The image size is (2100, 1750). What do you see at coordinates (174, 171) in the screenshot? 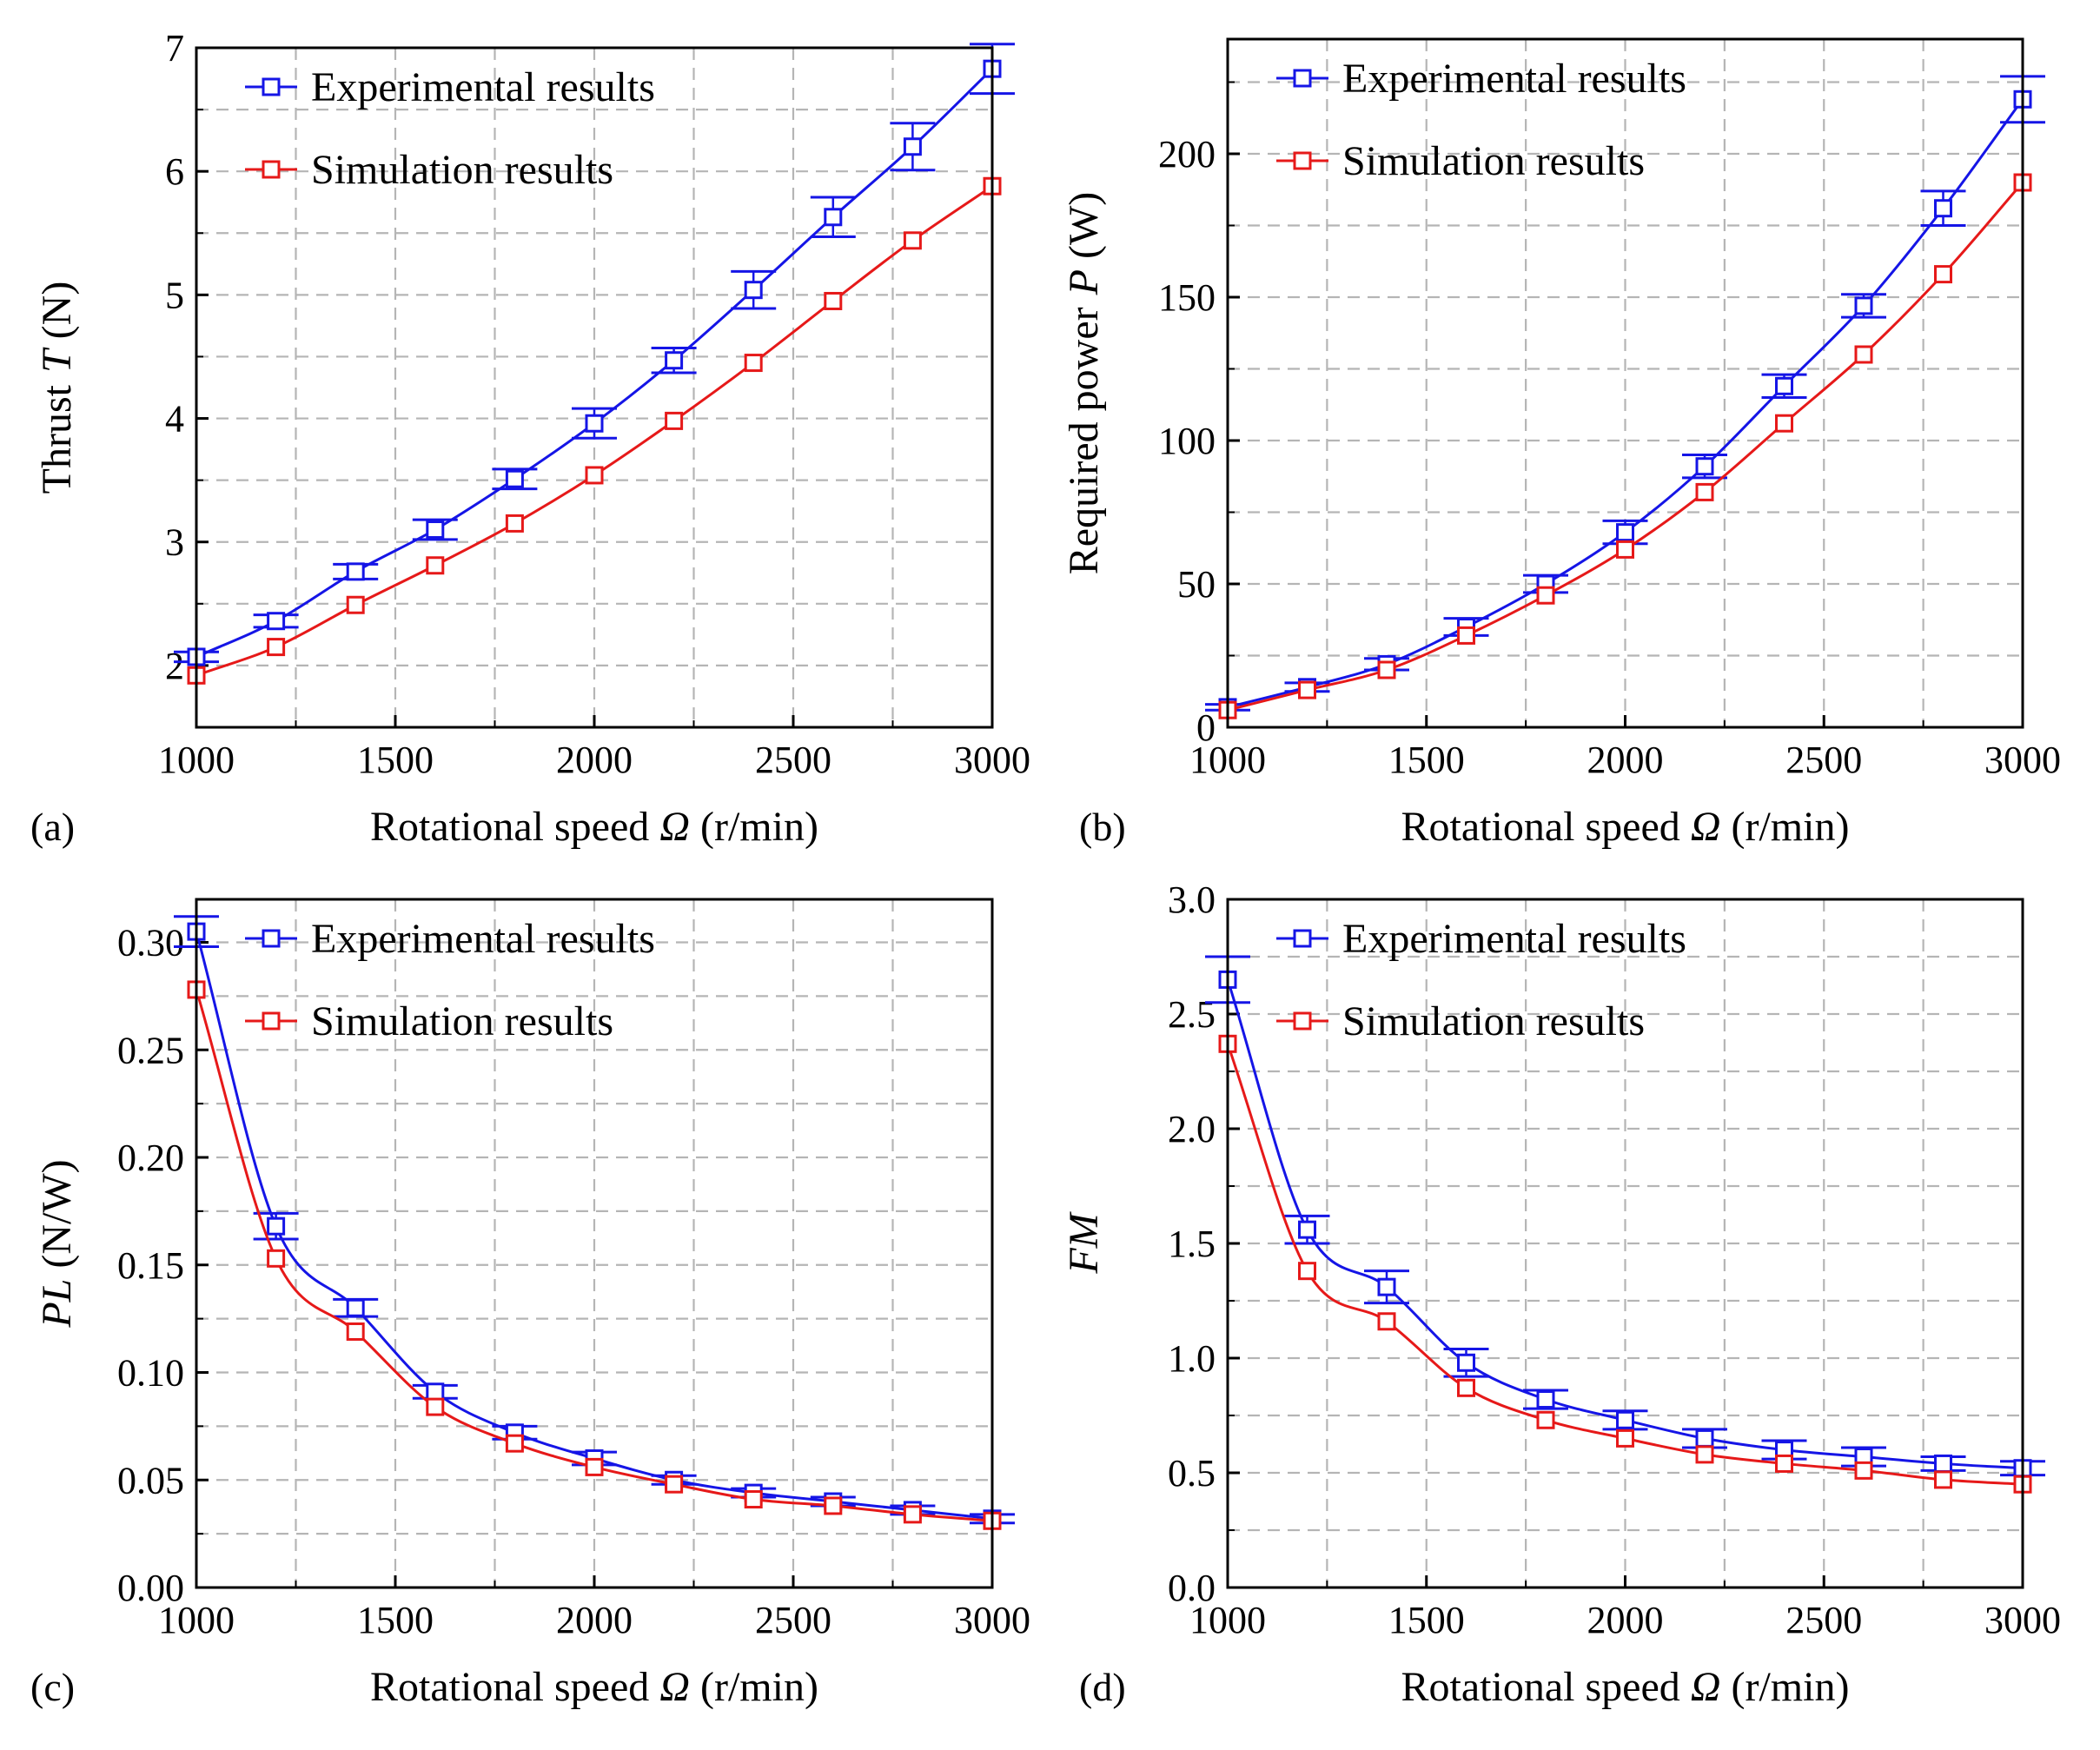
I see `y-tick-label: 6` at bounding box center [174, 171].